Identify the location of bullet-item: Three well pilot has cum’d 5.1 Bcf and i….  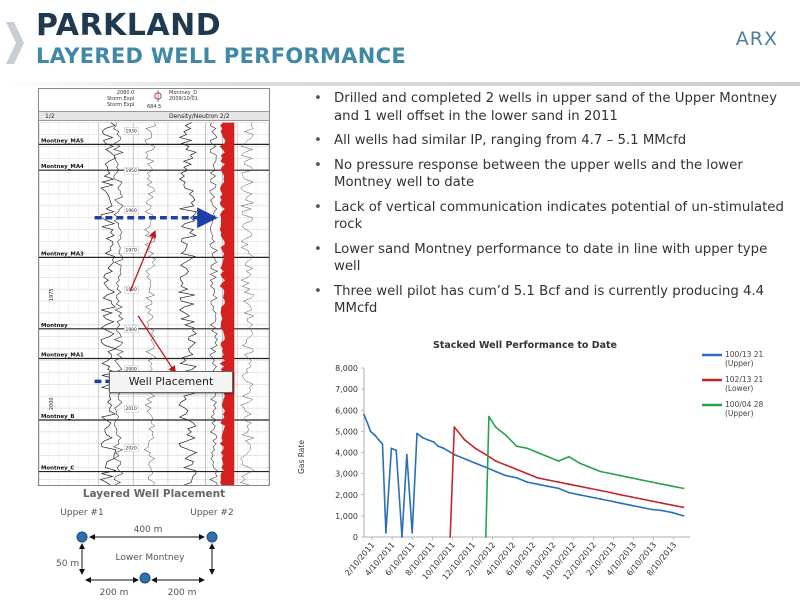
(552, 300).